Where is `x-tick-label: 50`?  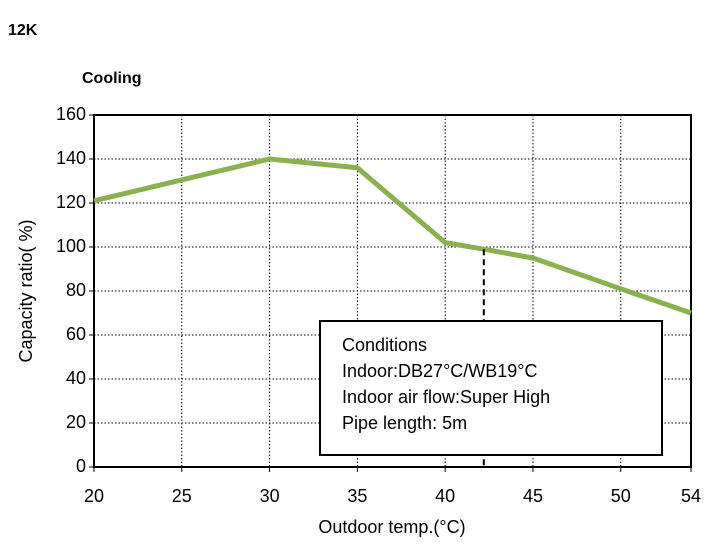
x-tick-label: 50 is located at coordinates (621, 496).